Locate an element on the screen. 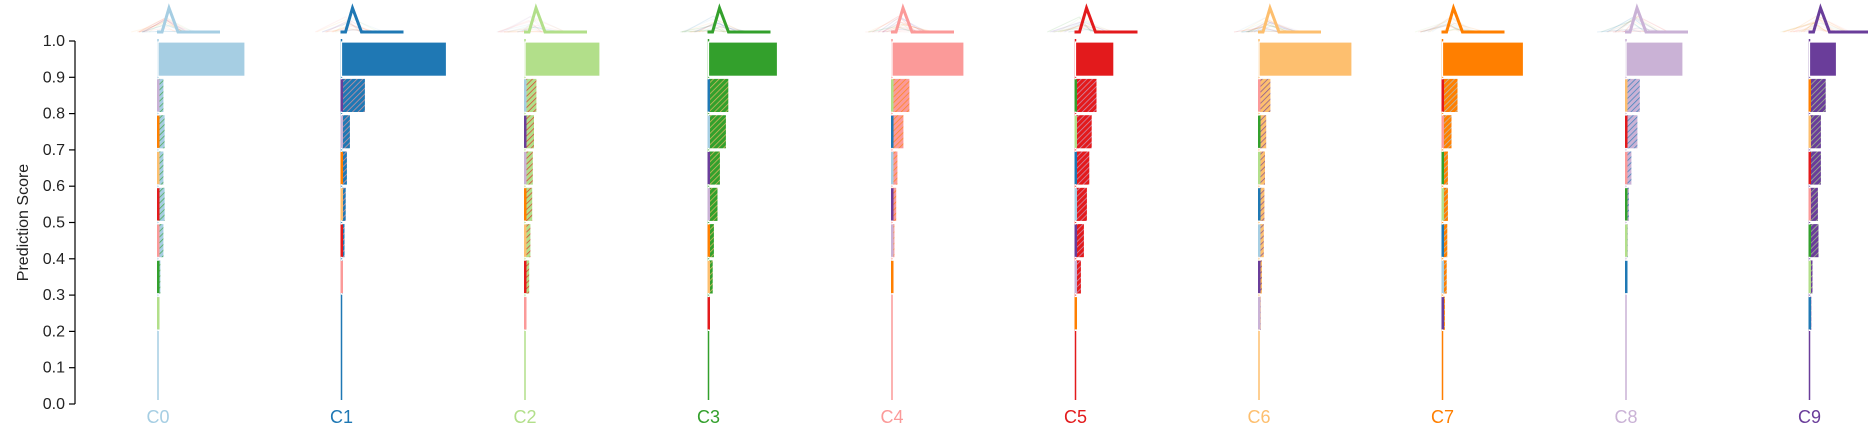  y-tick-label: 0.9 is located at coordinates (54, 77).